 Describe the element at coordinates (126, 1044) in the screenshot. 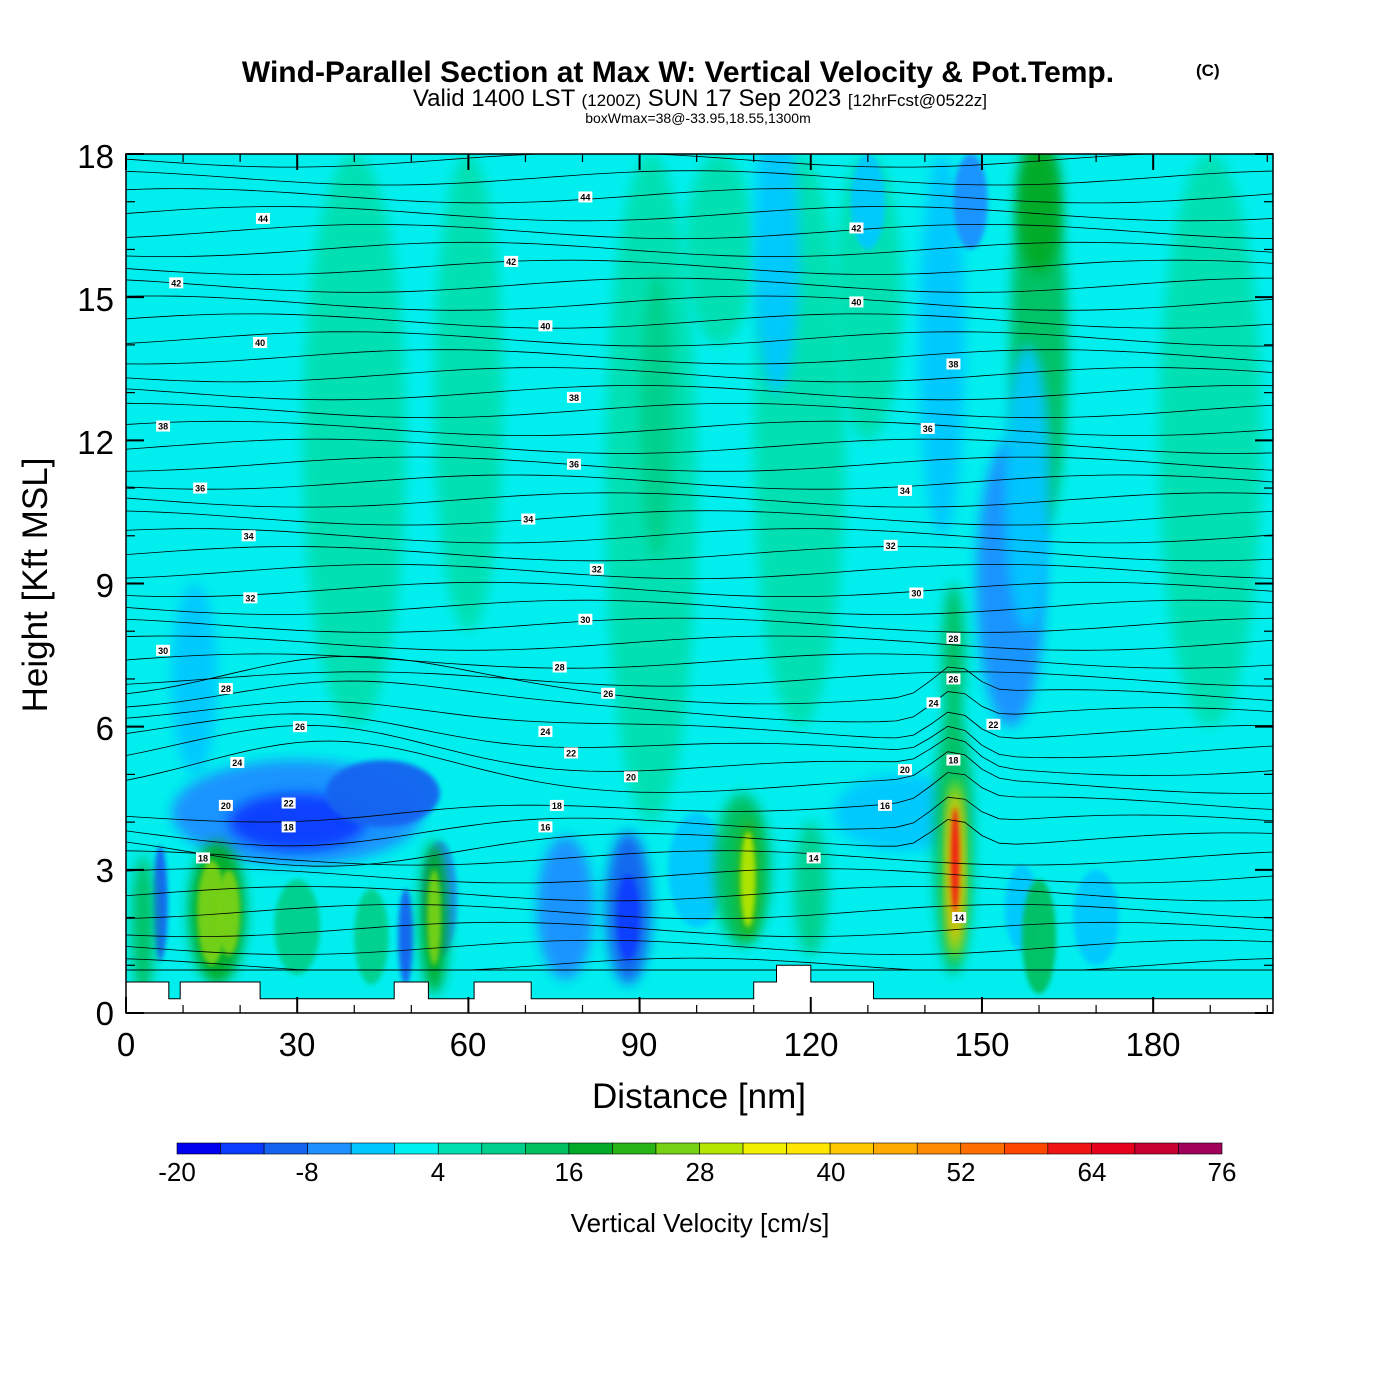

I see `x-tick-label: 0` at that location.